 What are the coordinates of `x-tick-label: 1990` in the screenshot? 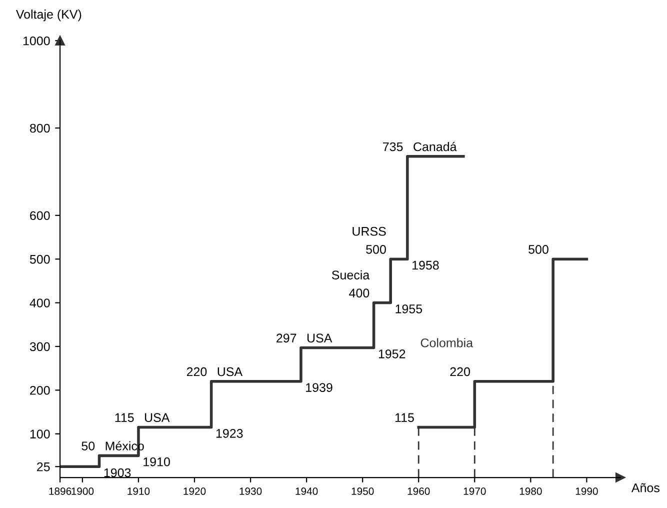 It's located at (587, 491).